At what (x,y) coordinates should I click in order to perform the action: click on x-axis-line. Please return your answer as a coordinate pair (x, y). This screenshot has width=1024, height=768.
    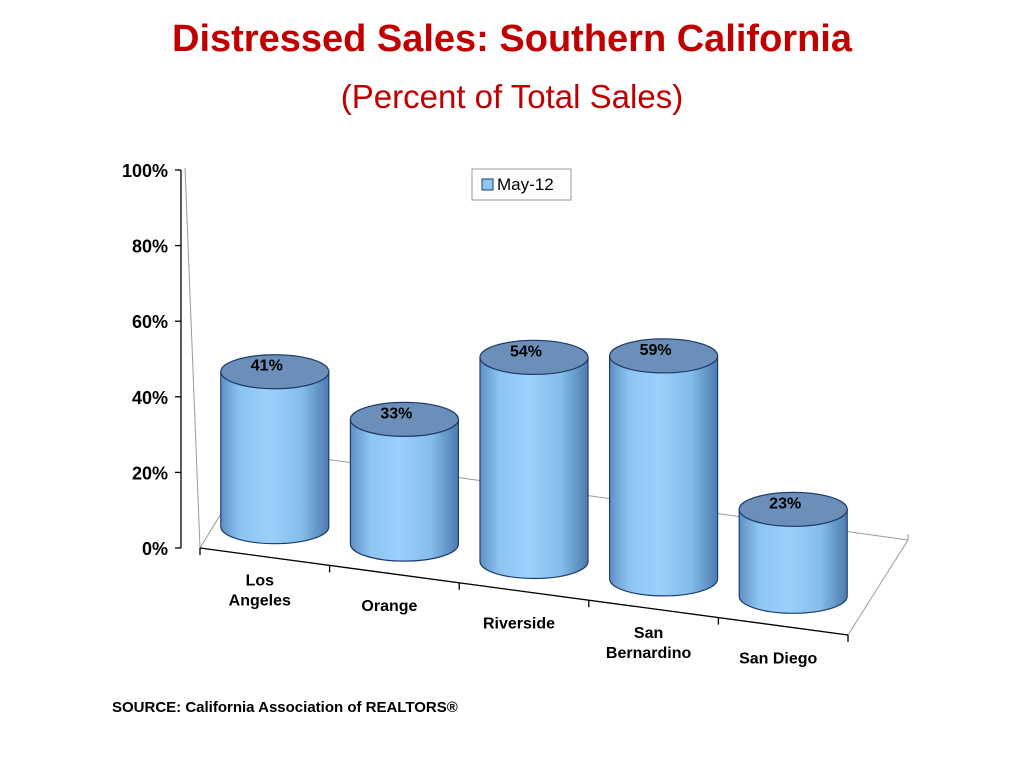
    Looking at the image, I should click on (524, 591).